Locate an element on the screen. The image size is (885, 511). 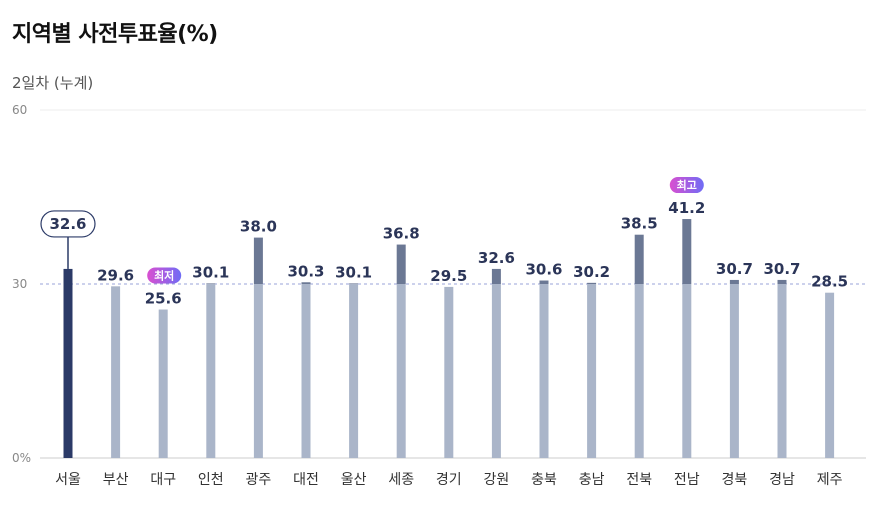
callout-box is located at coordinates (68, 224).